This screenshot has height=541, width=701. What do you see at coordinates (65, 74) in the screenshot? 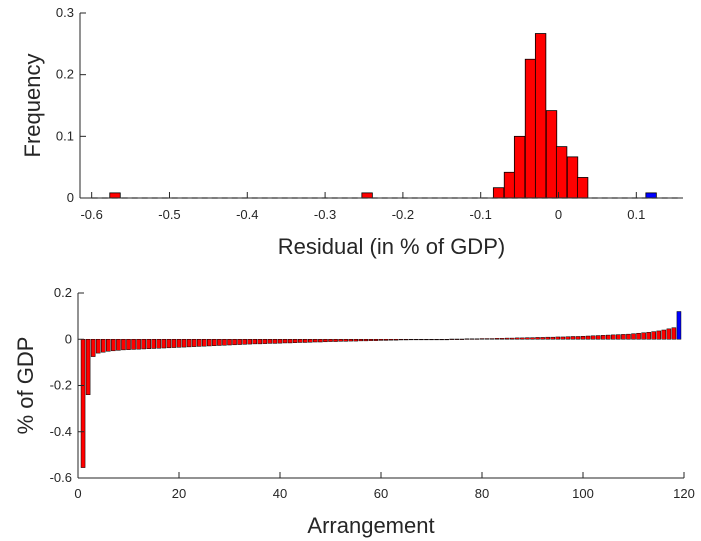
I see `histogram-y-tick-label-2: 0.2` at bounding box center [65, 74].